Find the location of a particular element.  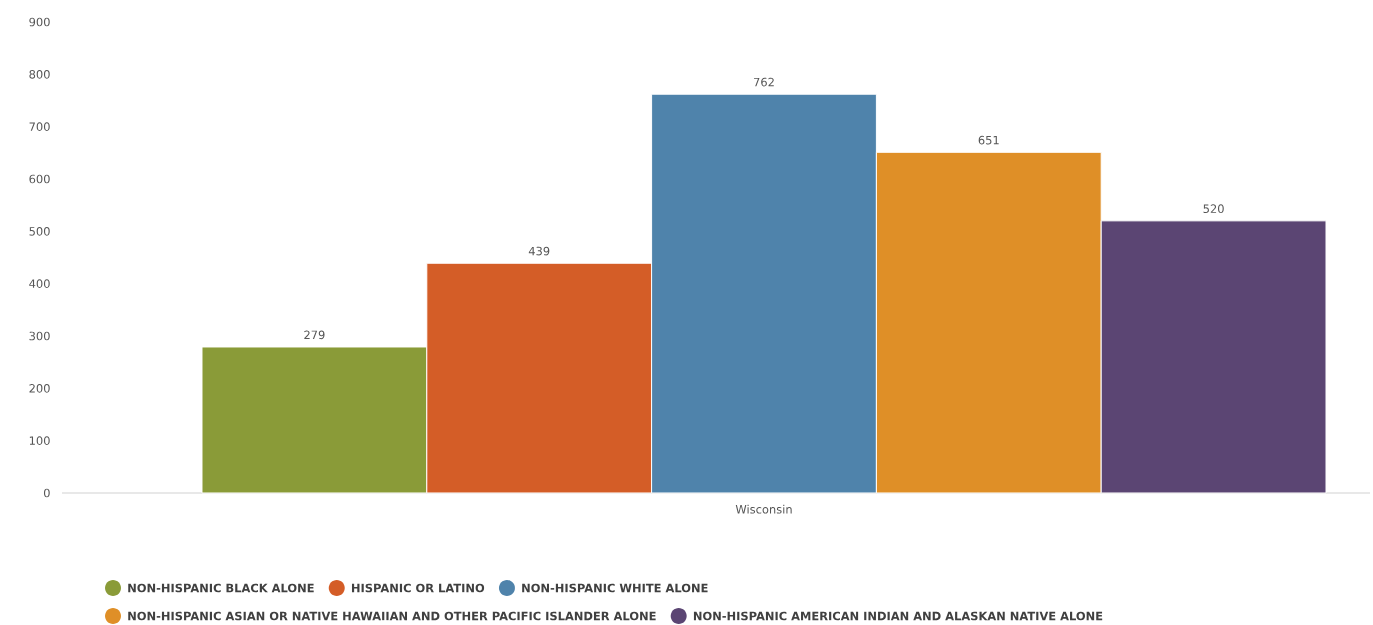

data-label: 651 is located at coordinates (988, 140).